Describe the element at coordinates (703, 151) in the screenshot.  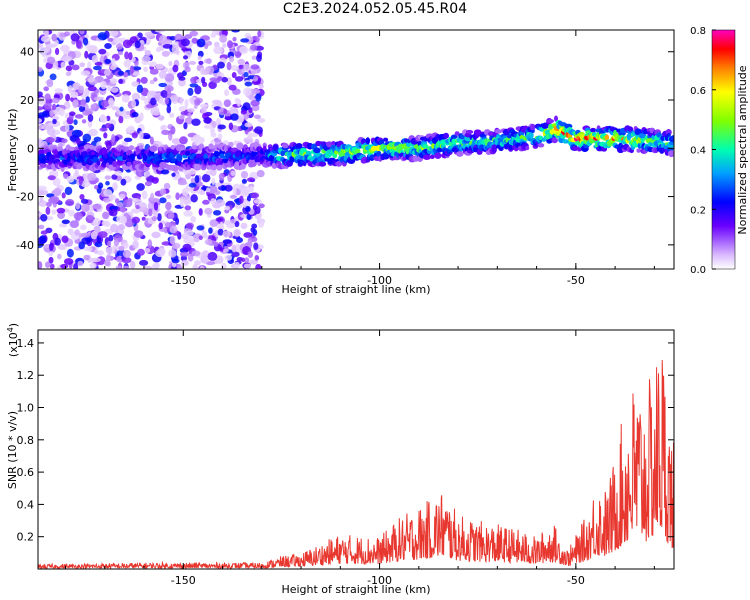
I see `colorbar-ticks: 0.0 0.2 0.4 0.6 0.8` at that location.